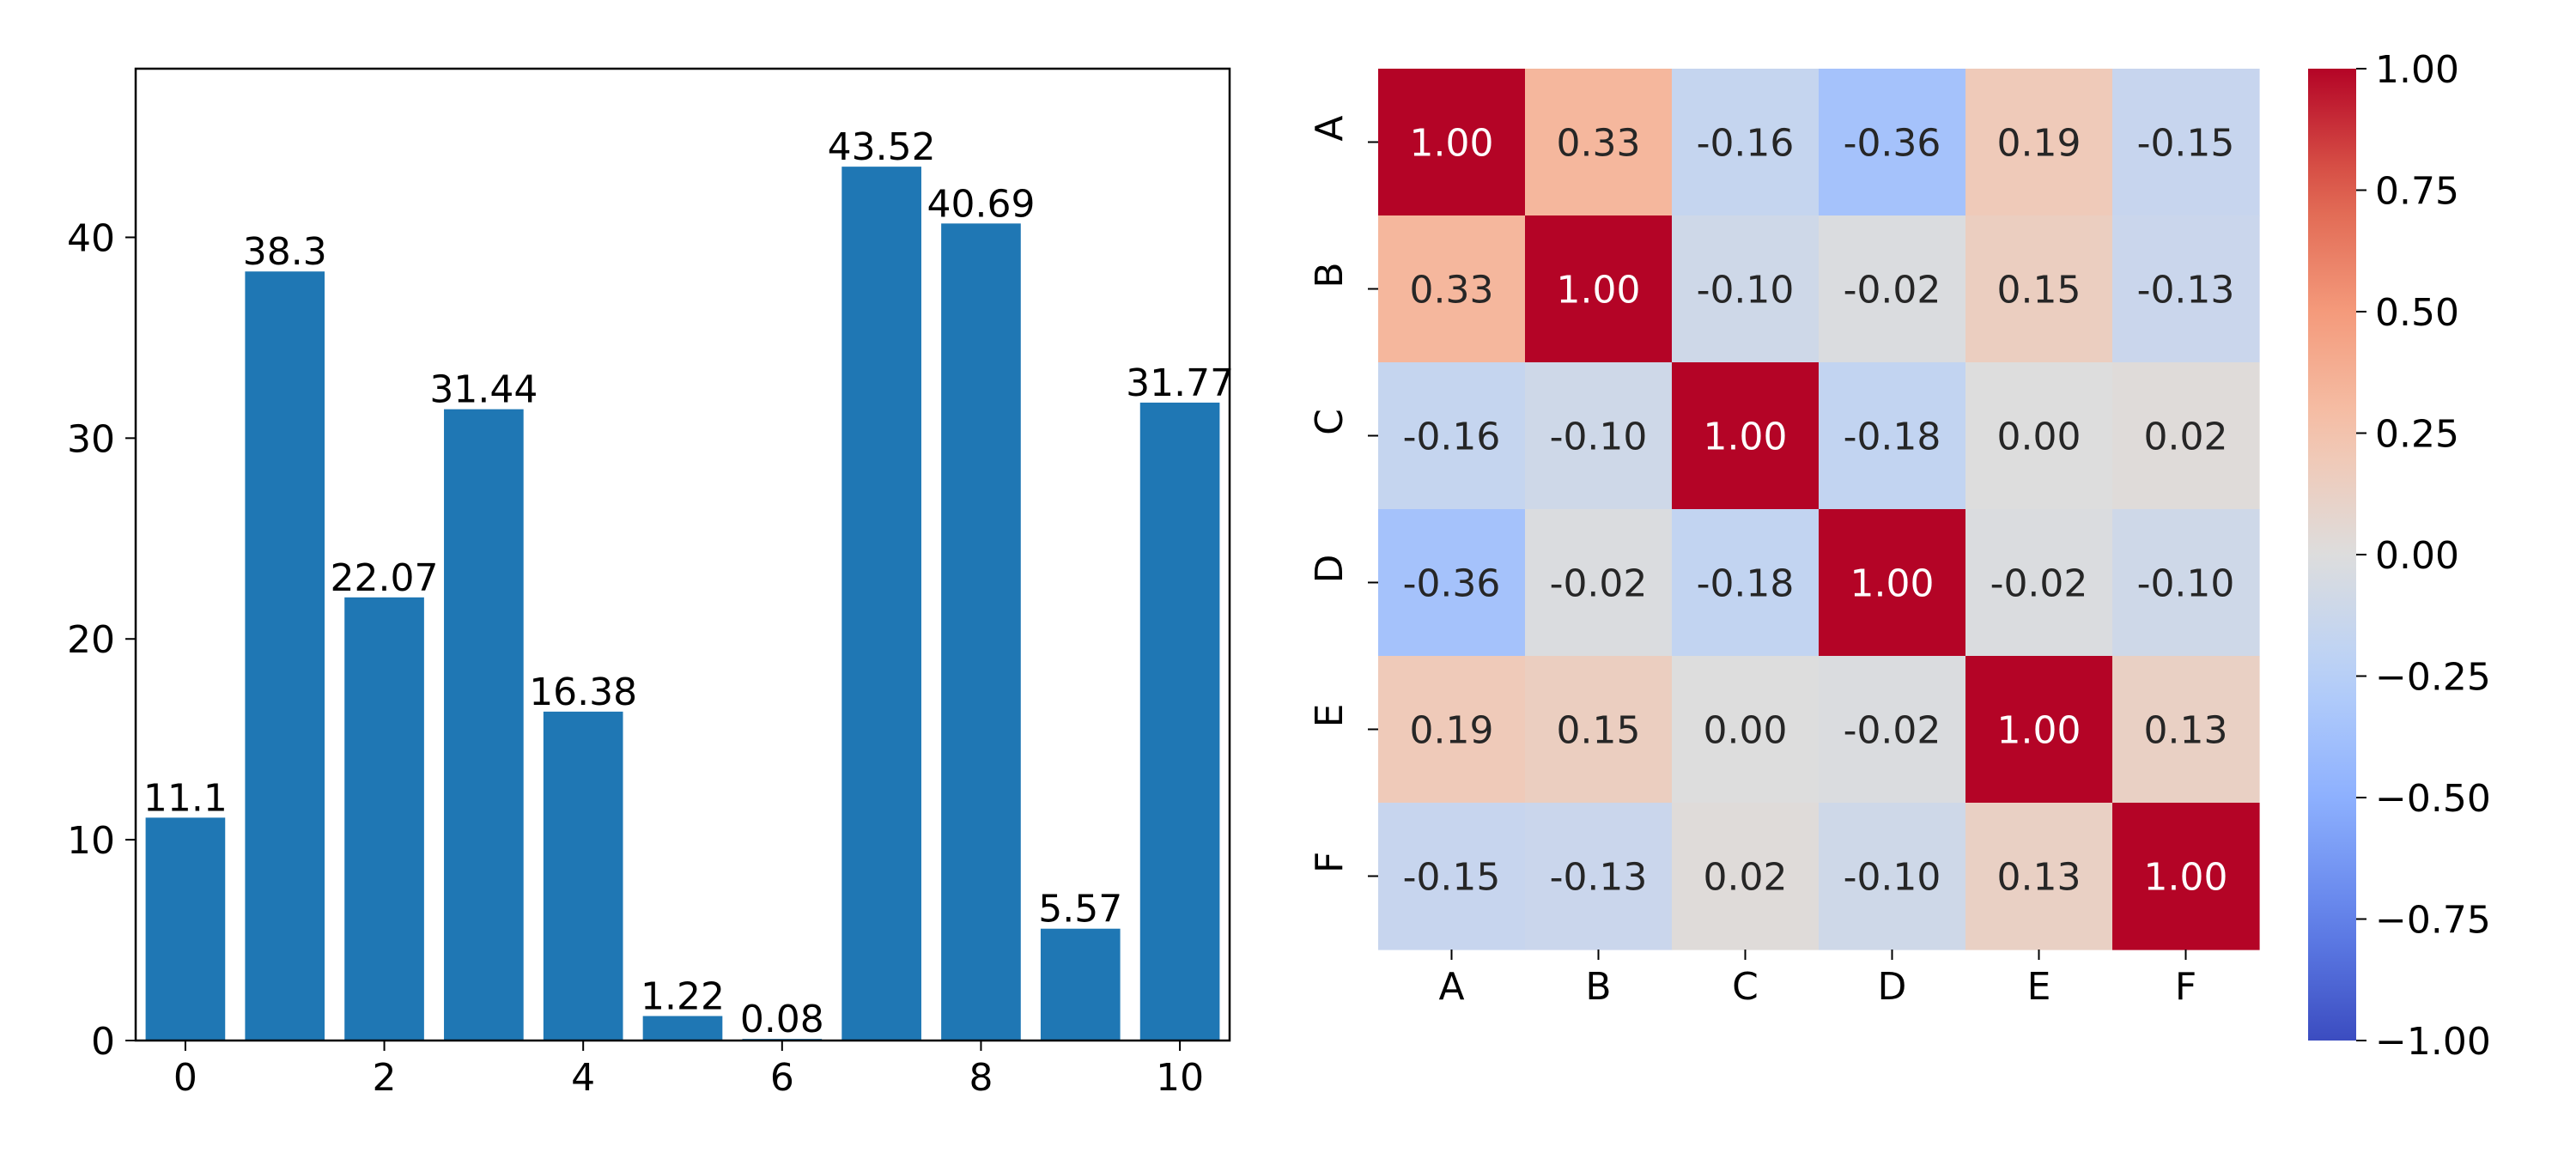  Describe the element at coordinates (91, 841) in the screenshot. I see `y-tick-label: 10` at that location.